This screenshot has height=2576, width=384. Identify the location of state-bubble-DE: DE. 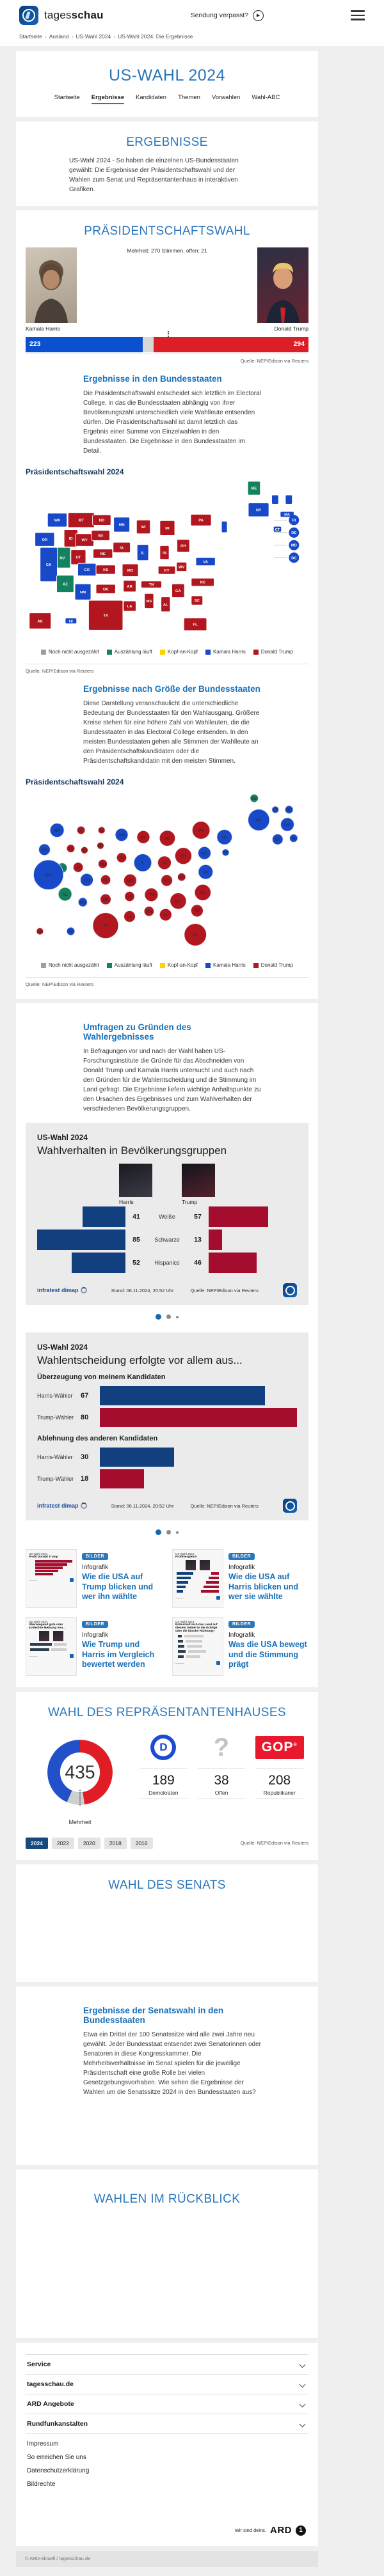
(225, 853).